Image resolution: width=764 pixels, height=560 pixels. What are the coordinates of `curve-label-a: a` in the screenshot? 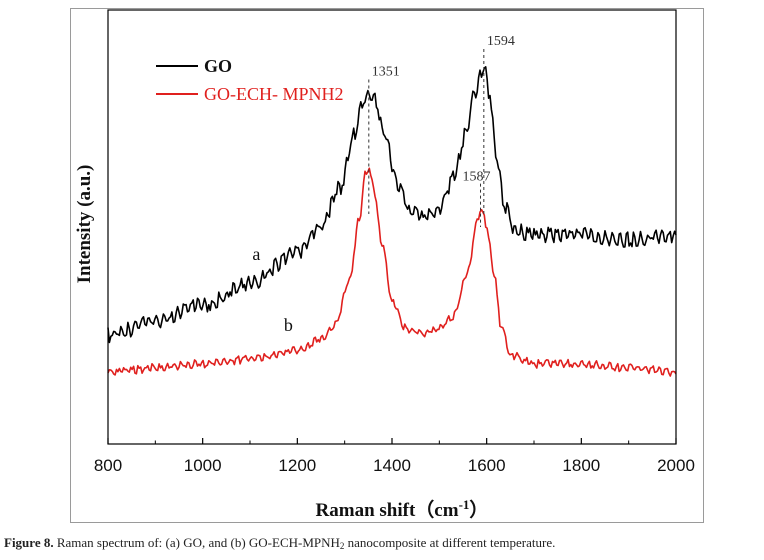 It's located at (256, 254).